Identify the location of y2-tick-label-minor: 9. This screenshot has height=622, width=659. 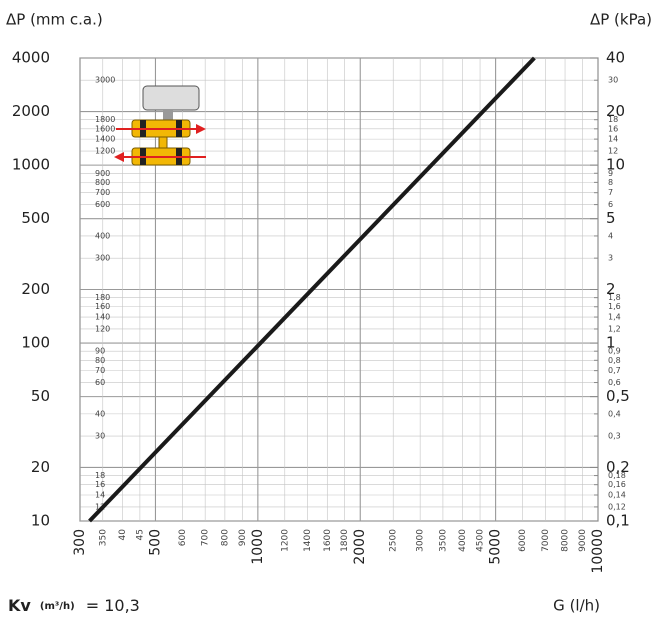
(610, 173).